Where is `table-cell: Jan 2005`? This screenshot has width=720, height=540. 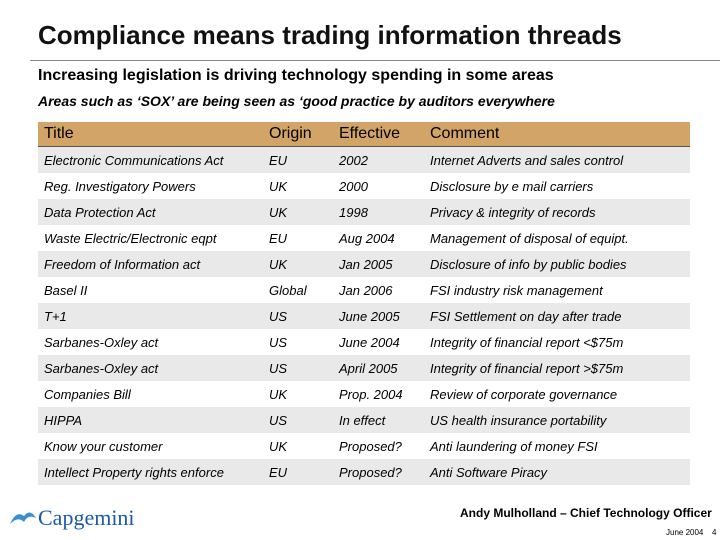
table-cell: Jan 2005 is located at coordinates (378, 264).